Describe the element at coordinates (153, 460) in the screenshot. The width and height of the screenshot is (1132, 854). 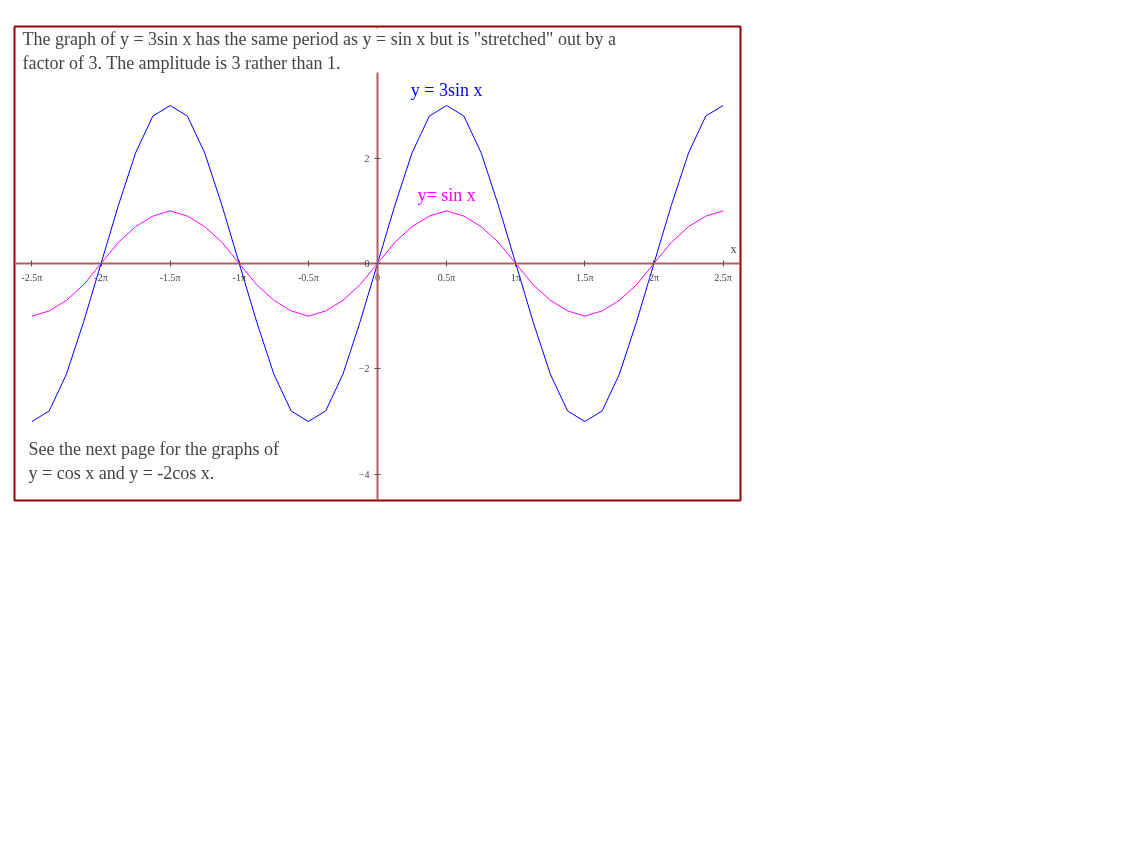
I see `annotation: See the next page for the graphs of y = cos x and y = -2cos x.` at that location.